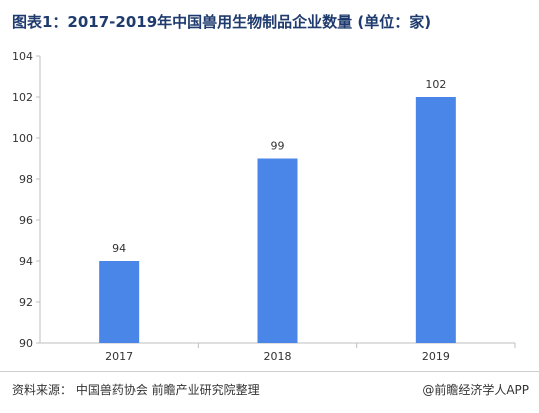 This screenshot has width=539, height=413. Describe the element at coordinates (22, 97) in the screenshot. I see `y-tick-label: 102` at that location.